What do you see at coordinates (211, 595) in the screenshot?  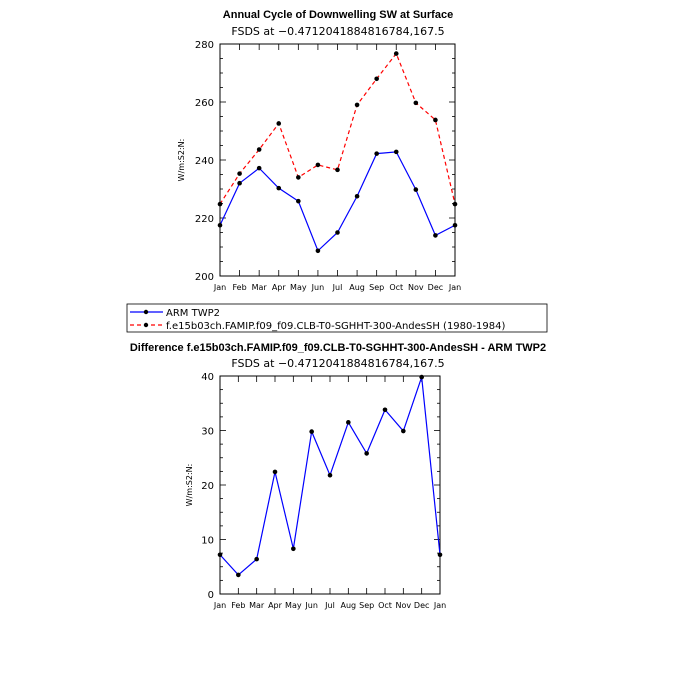 I see `y-tick-label: 0` at bounding box center [211, 595].